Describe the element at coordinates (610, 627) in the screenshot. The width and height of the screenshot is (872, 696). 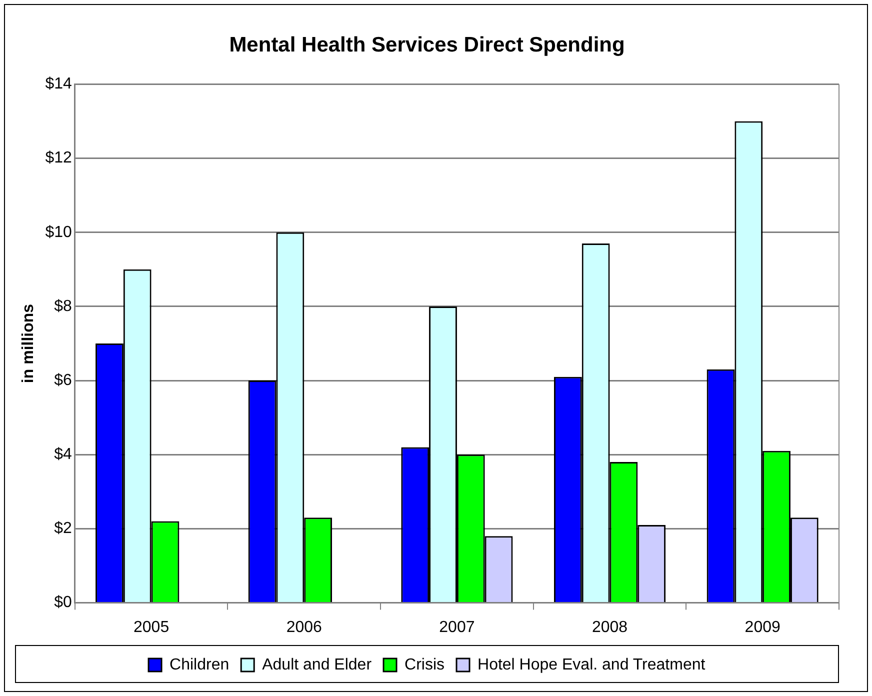
I see `x-tick-label: 2008` at that location.